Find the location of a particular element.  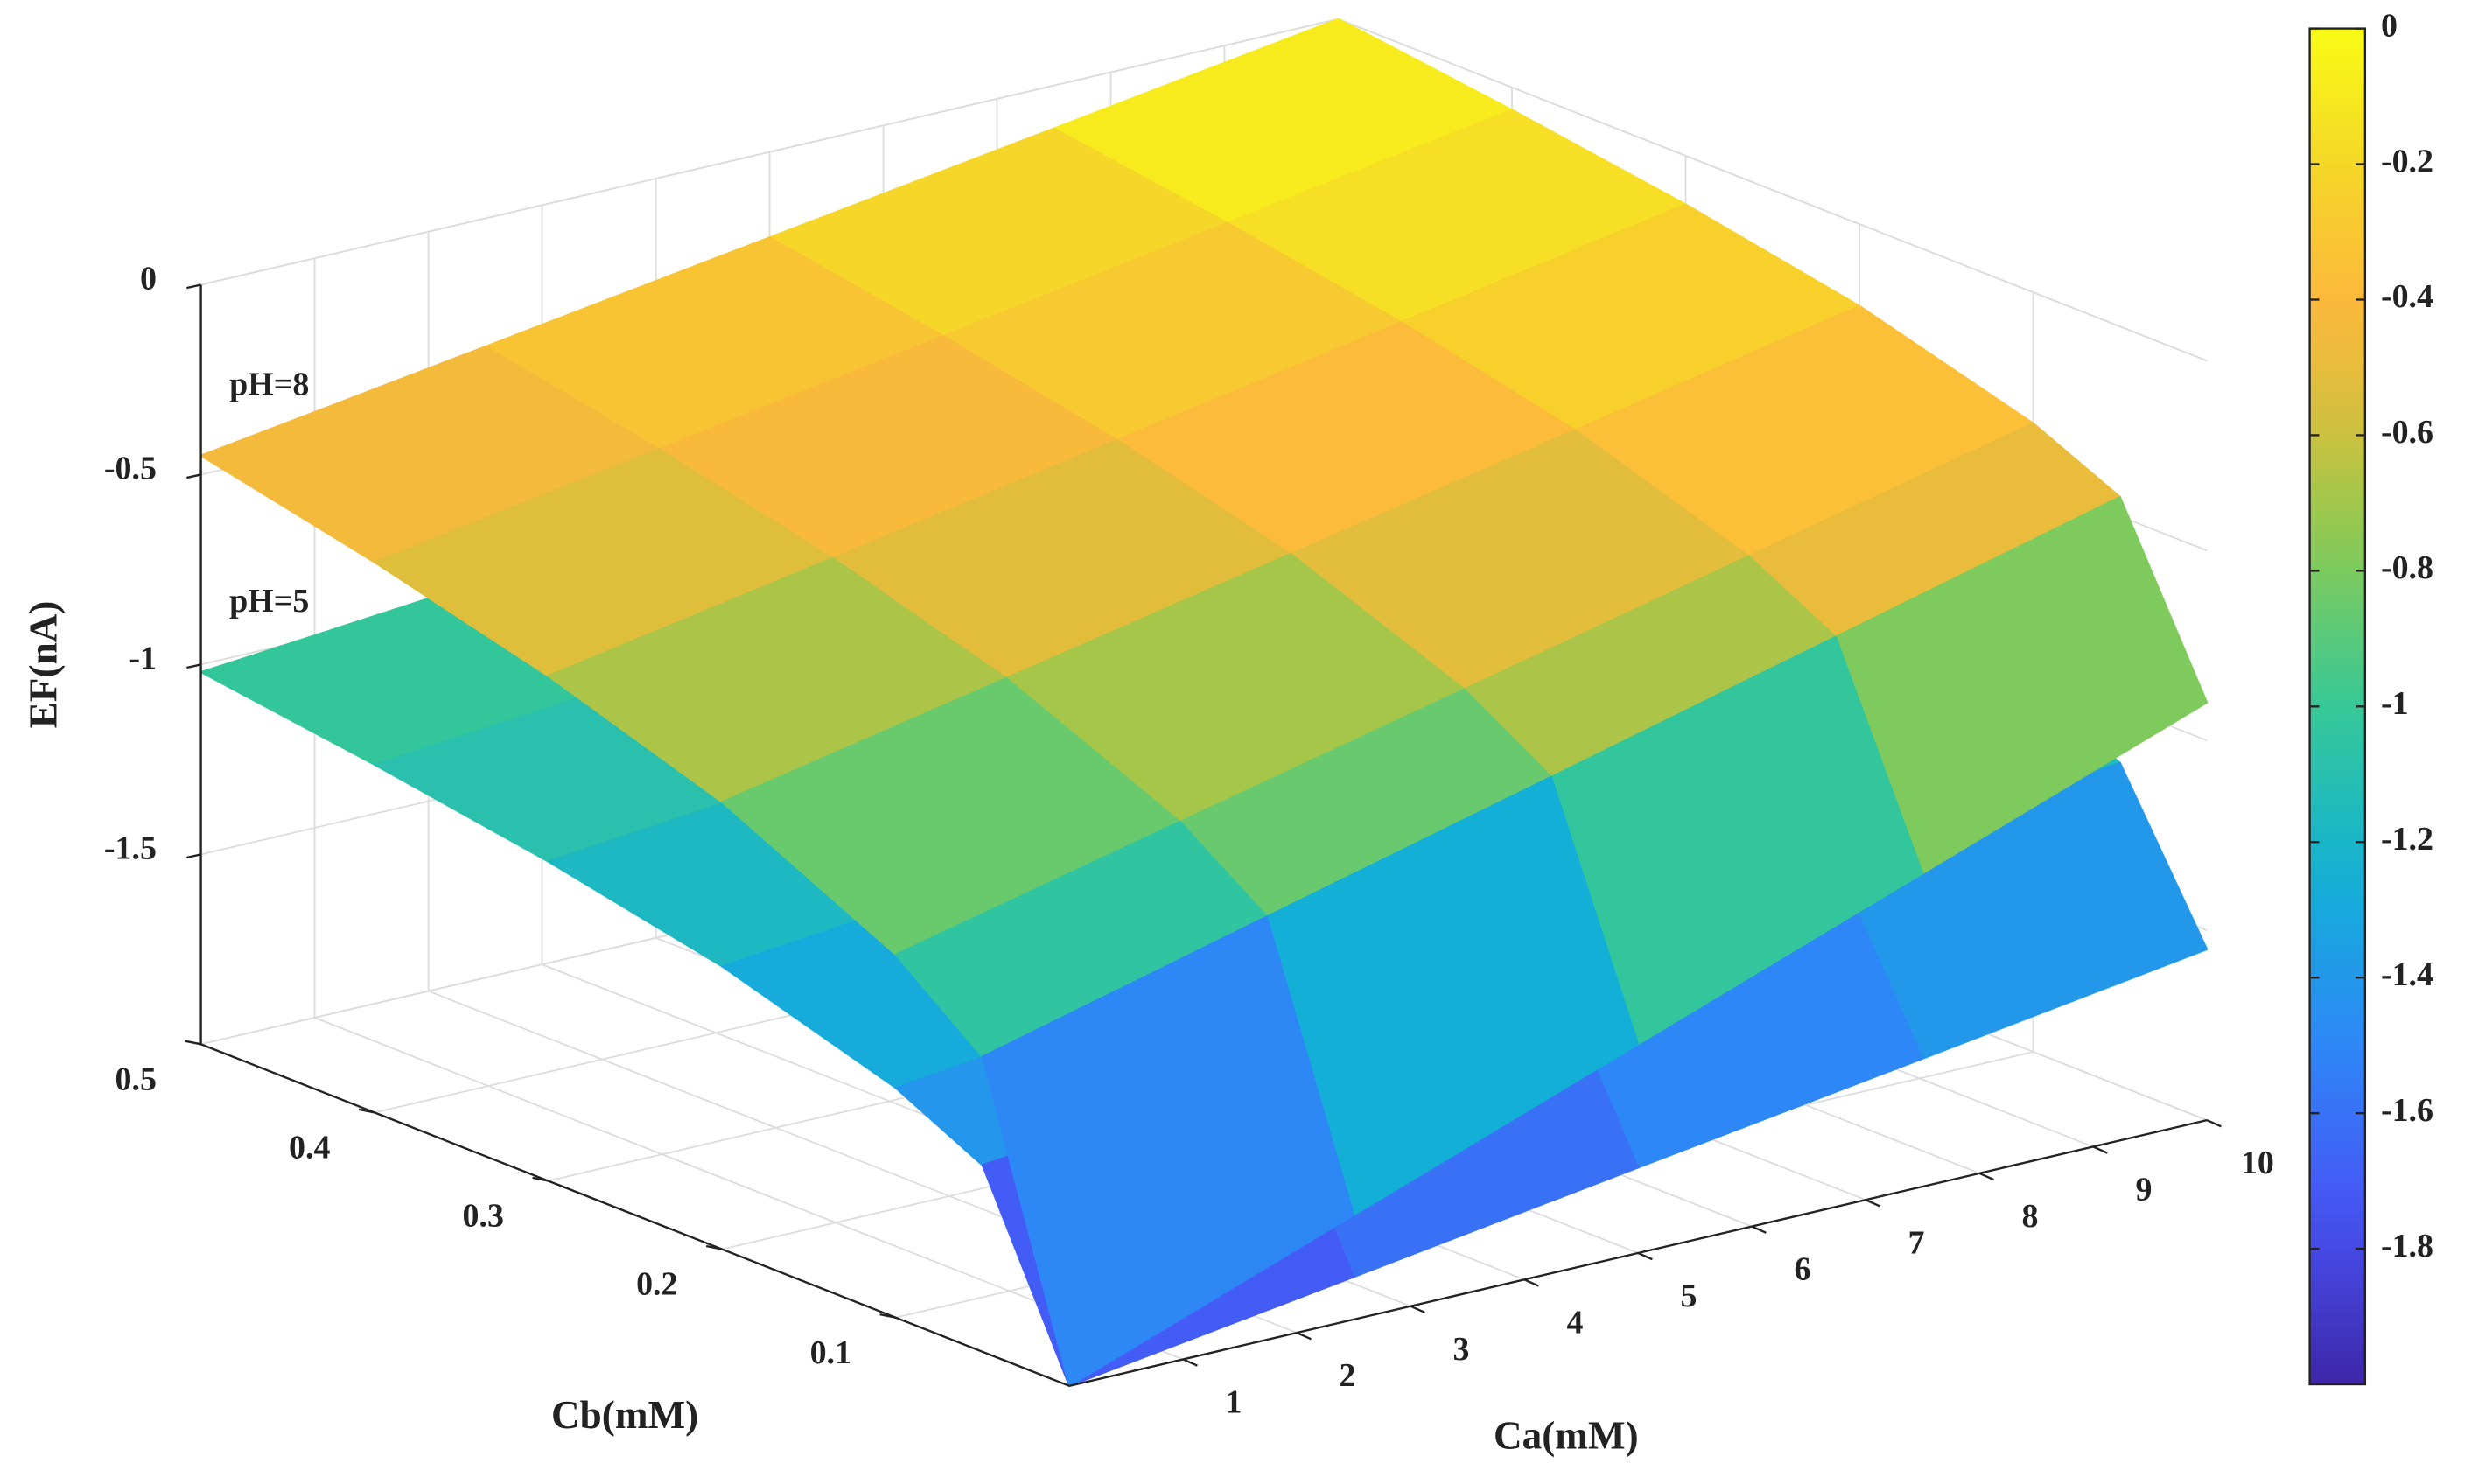

colorbar-tick-label: -0.4 is located at coordinates (2407, 296).